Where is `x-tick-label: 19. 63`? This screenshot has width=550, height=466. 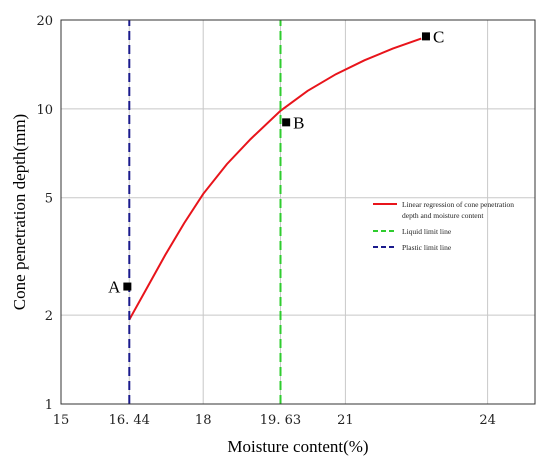 x-tick-label: 19. 63 is located at coordinates (280, 420).